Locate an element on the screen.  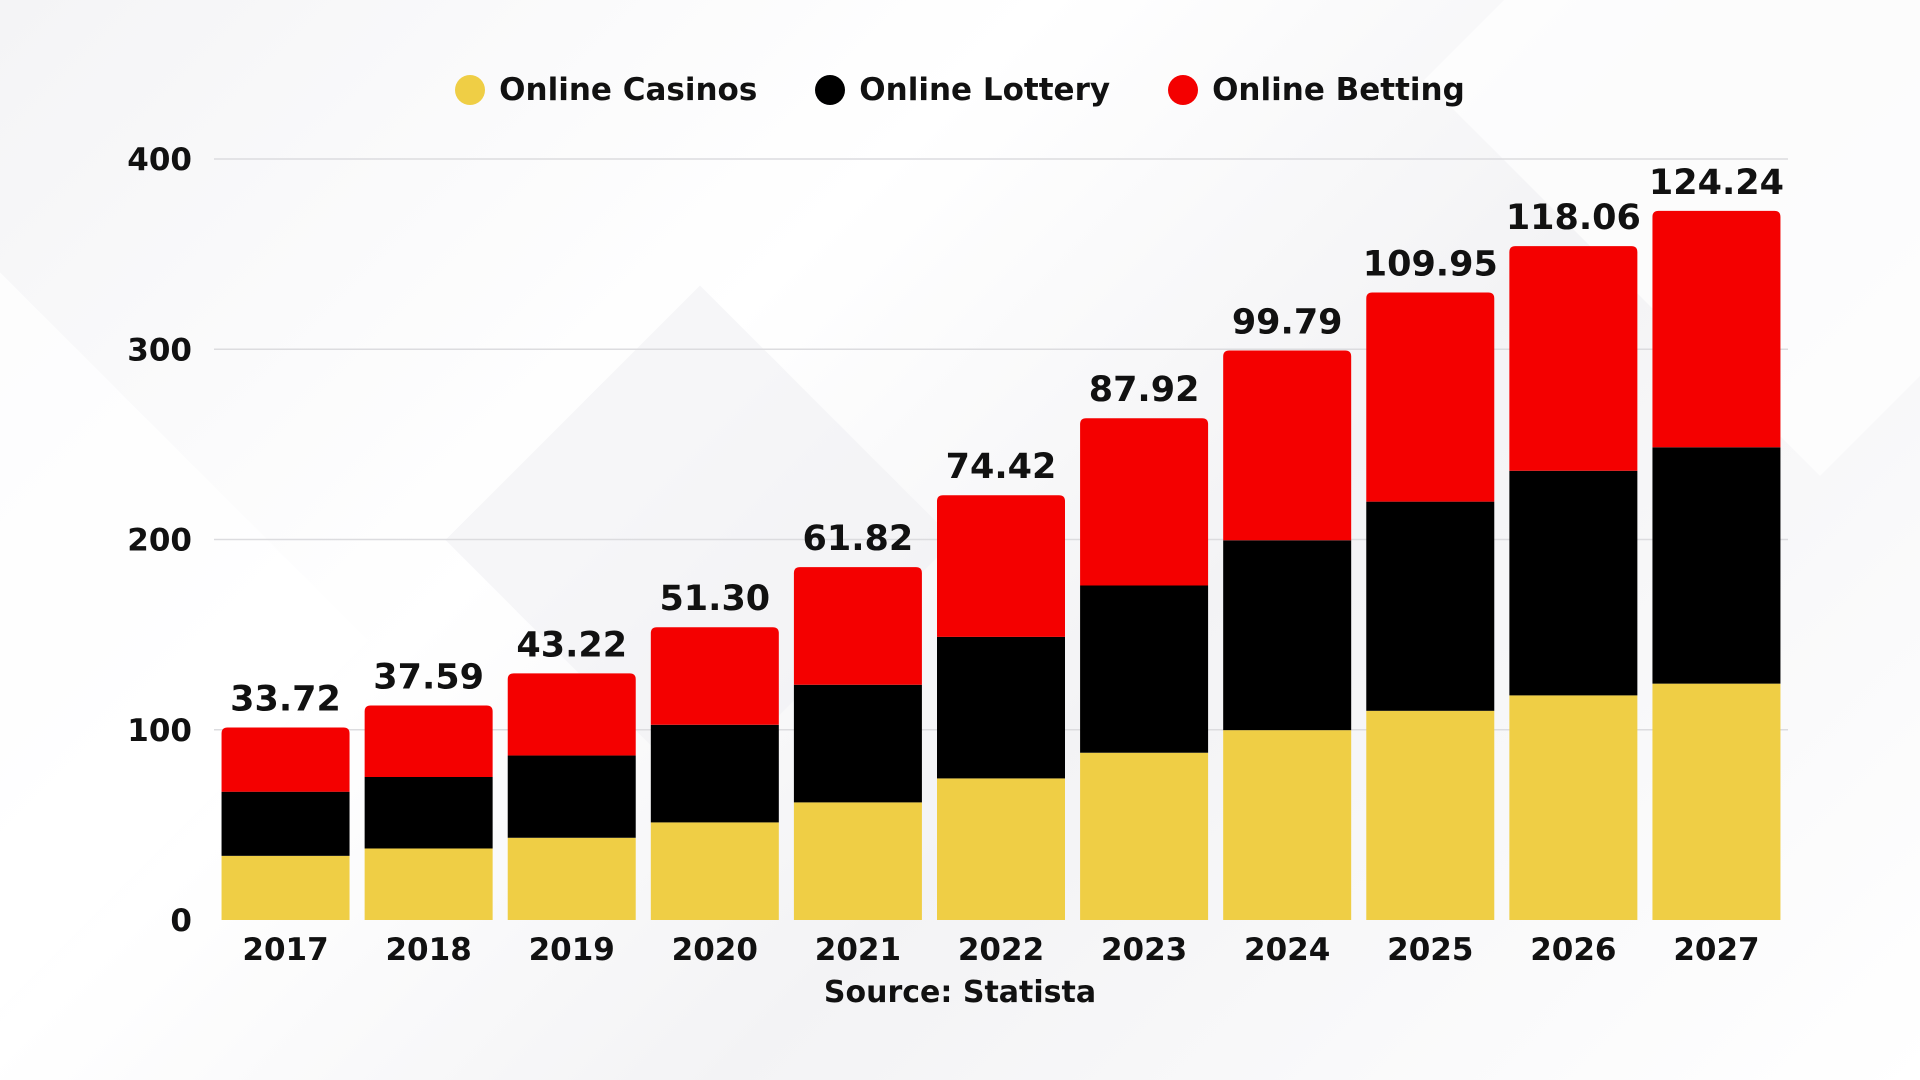
data-label: 43.22 is located at coordinates (571, 645).